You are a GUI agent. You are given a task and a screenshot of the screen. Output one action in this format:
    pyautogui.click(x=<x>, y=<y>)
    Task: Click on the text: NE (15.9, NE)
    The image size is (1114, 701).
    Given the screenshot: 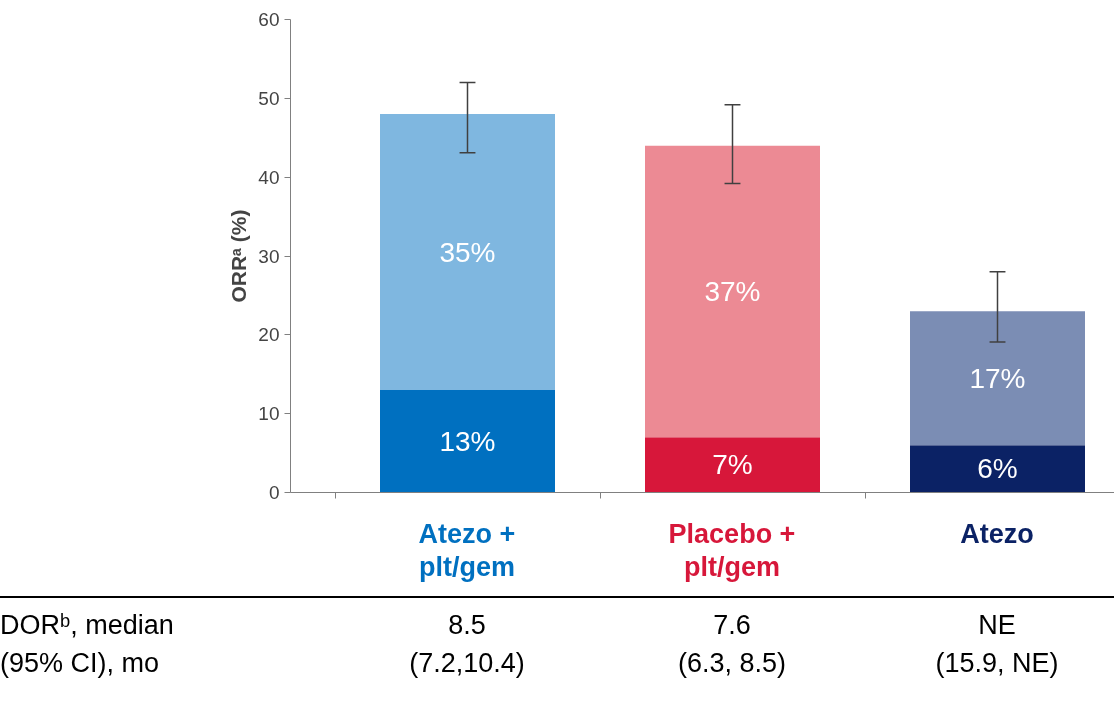 What is the action you would take?
    pyautogui.click(x=997, y=644)
    